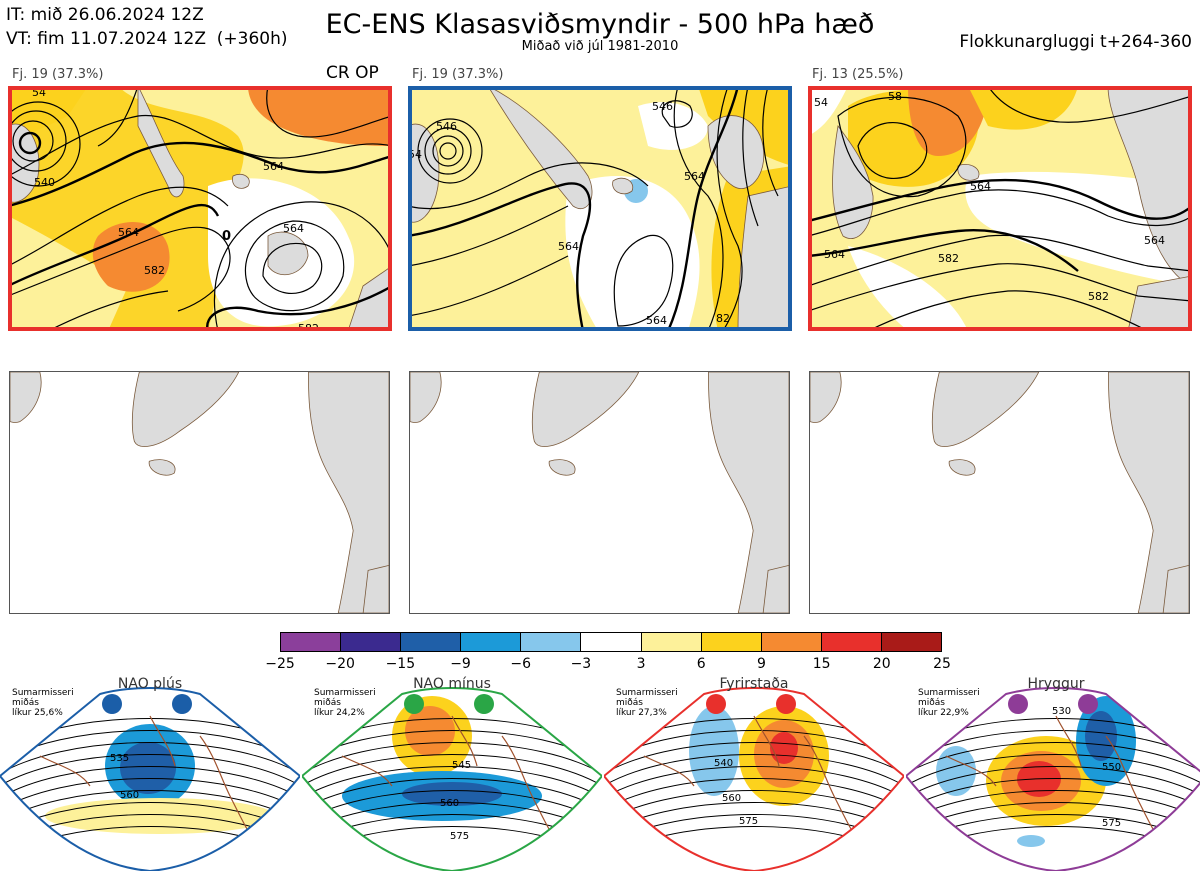 The width and height of the screenshot is (1200, 871). Describe the element at coordinates (581, 664) in the screenshot. I see `colorbar-tick-label: −3` at that location.